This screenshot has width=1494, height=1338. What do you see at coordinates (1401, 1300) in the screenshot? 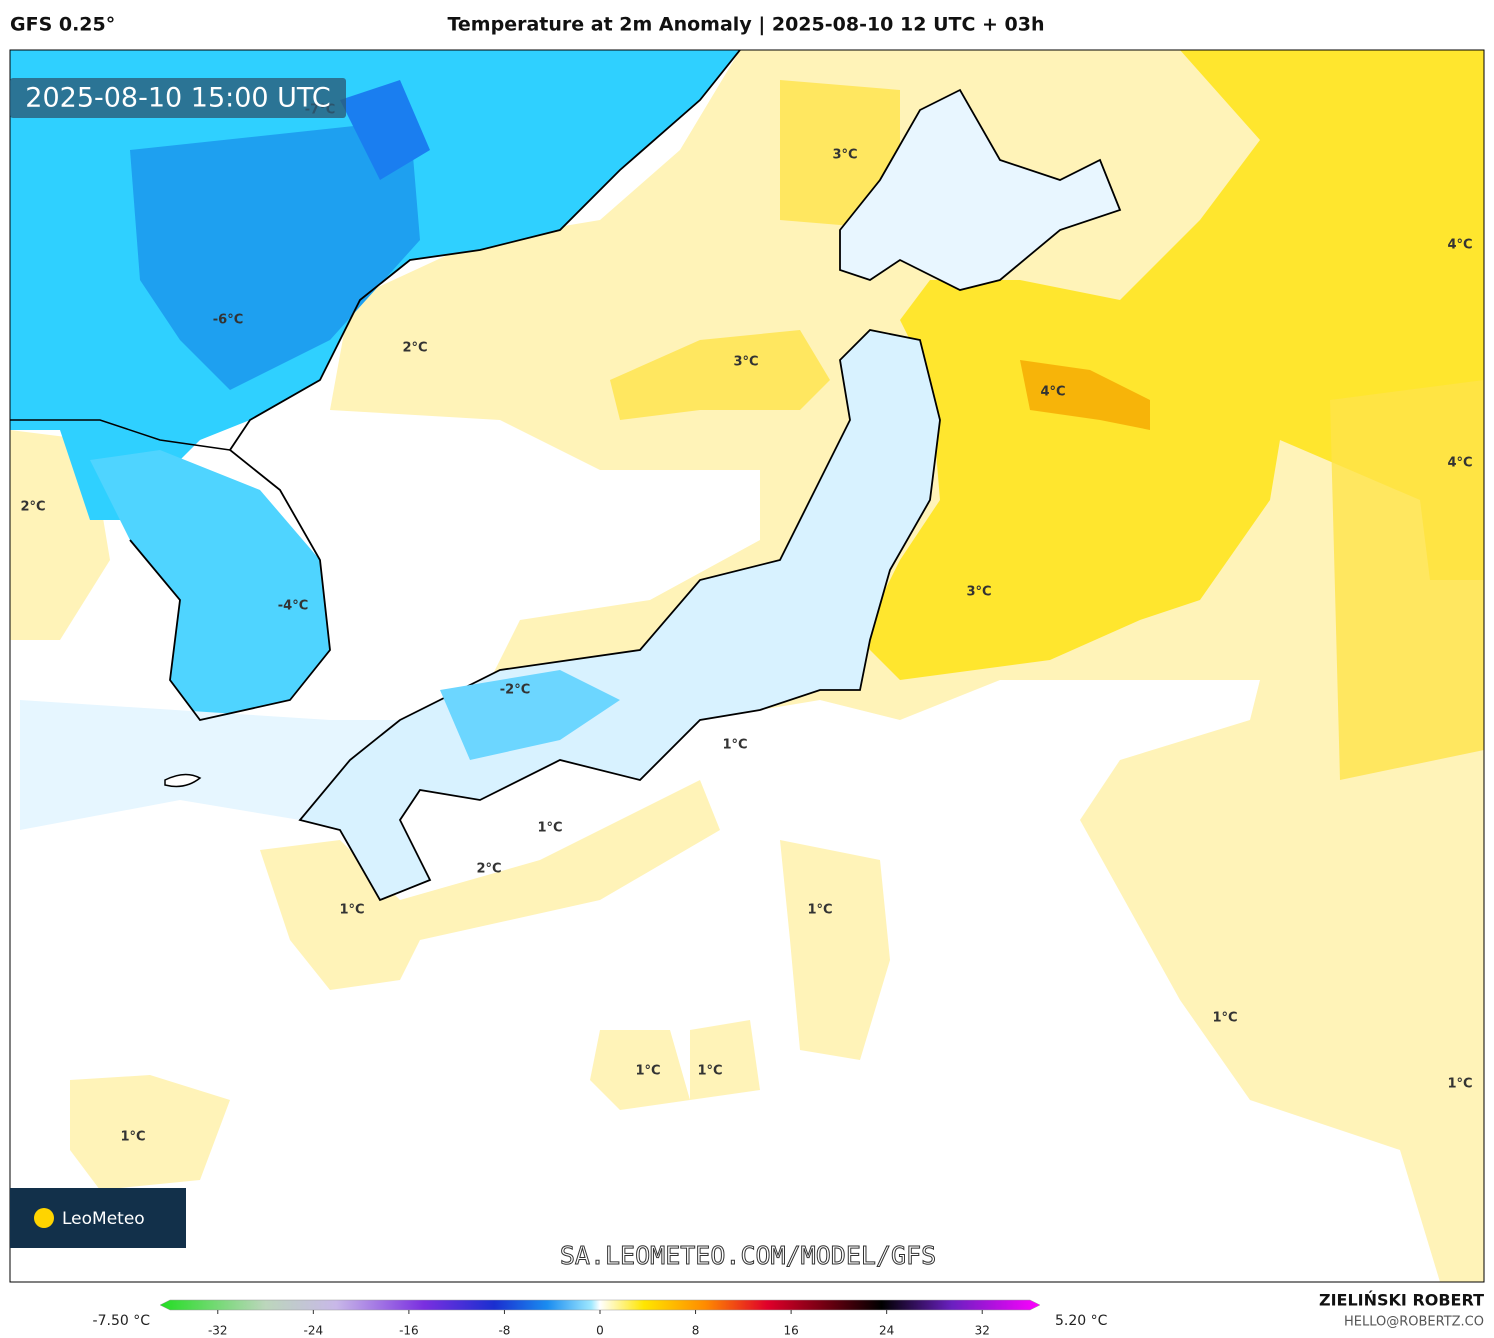
I see `author: ZIELIŃSKI ROBERT` at bounding box center [1401, 1300].